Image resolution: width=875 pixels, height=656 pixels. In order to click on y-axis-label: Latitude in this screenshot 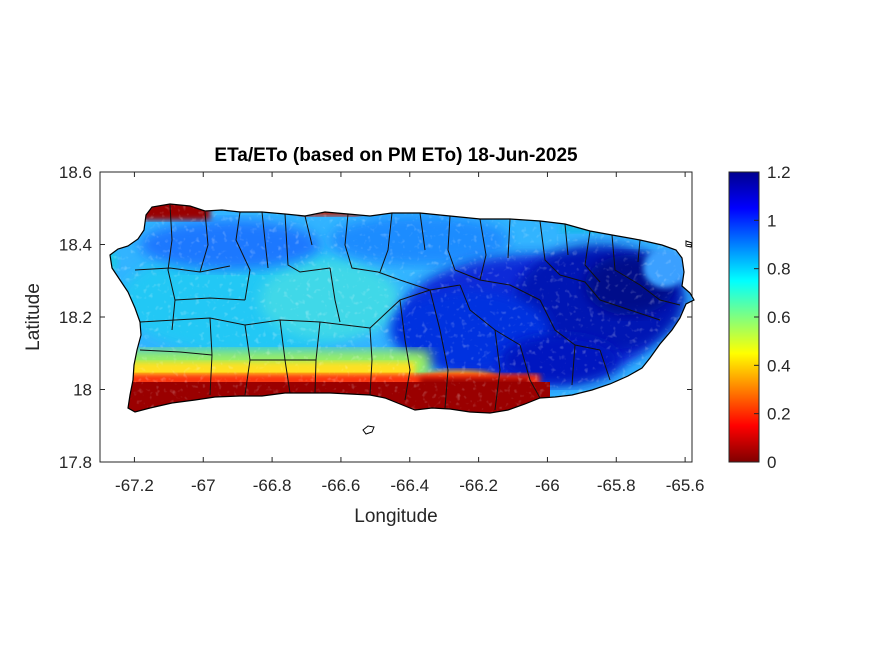, I will do `click(33, 317)`.